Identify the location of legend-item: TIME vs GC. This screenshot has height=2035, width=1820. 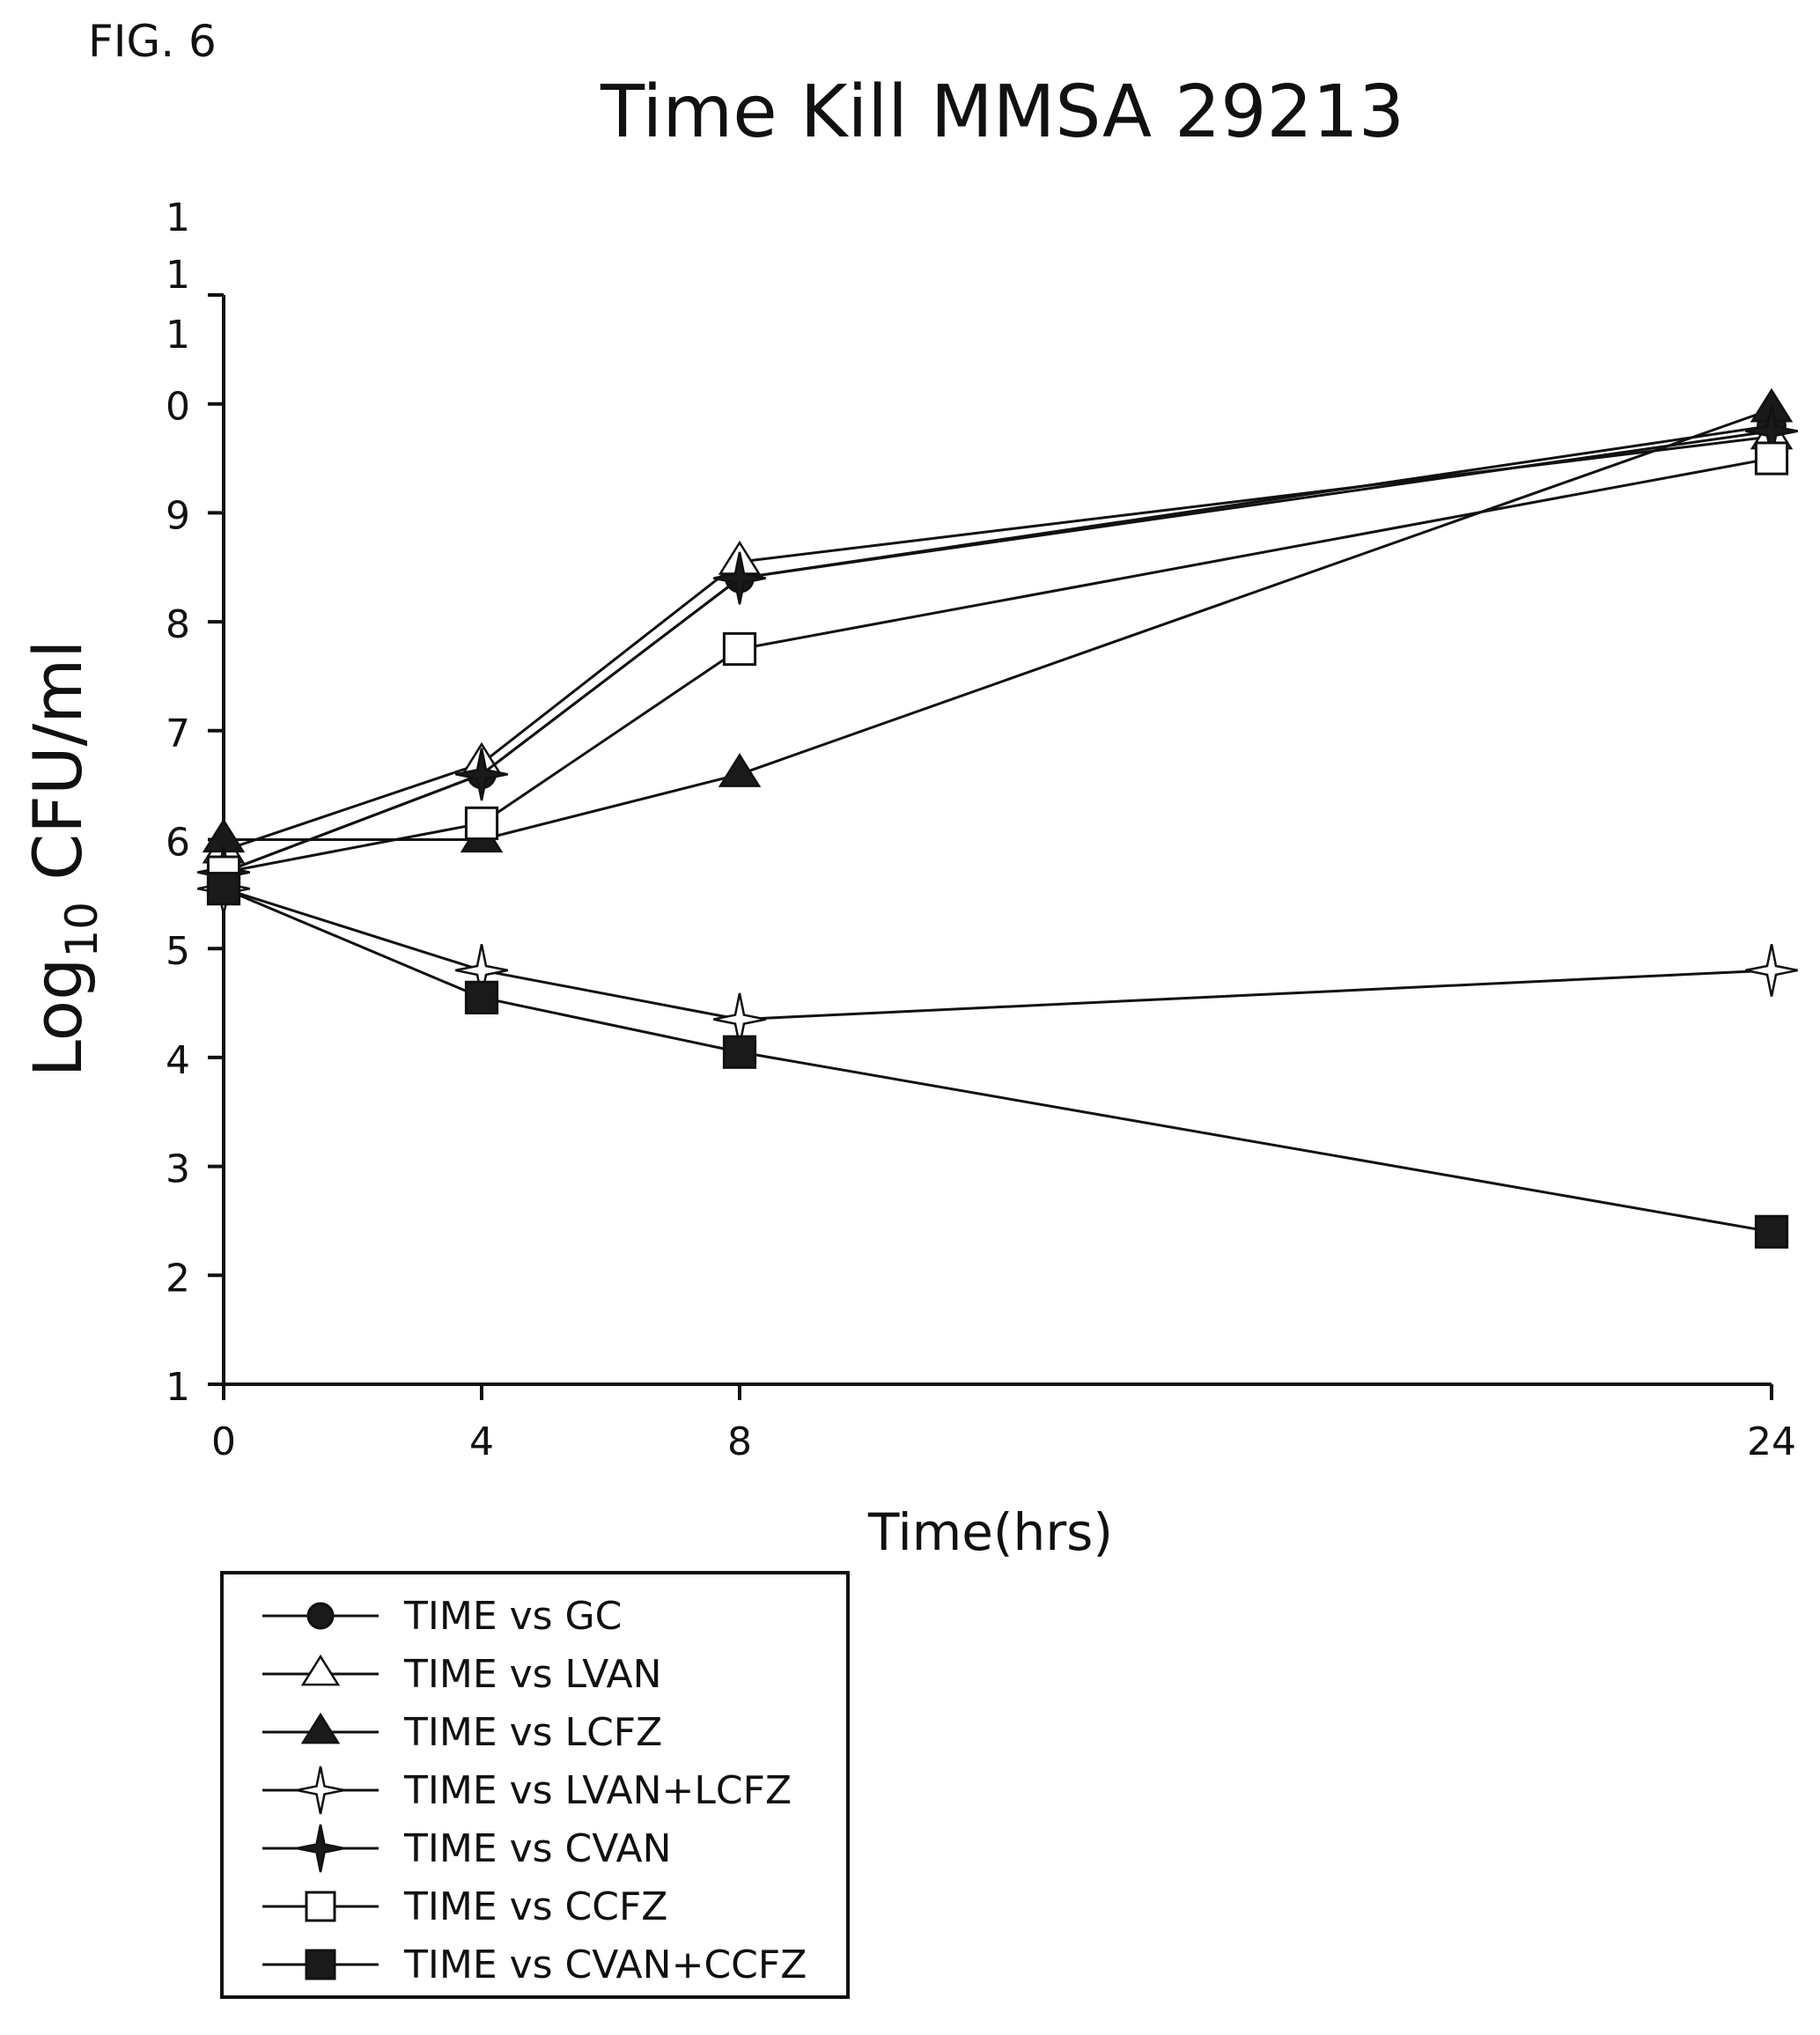
(535, 1616).